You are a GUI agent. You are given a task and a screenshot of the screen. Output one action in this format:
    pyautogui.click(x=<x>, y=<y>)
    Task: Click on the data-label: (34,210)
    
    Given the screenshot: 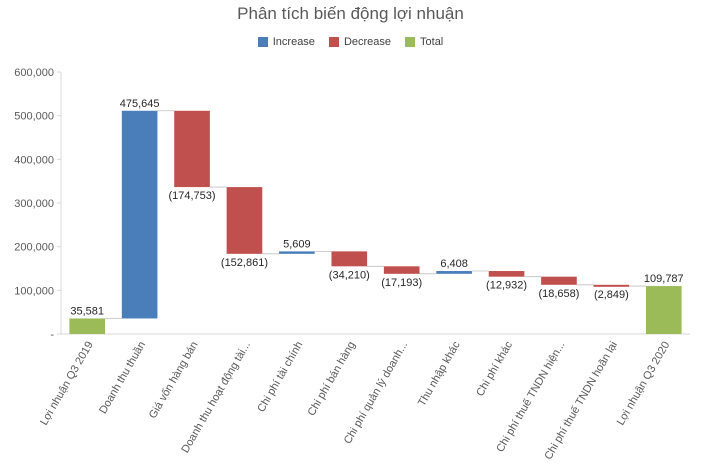 What is the action you would take?
    pyautogui.click(x=349, y=275)
    